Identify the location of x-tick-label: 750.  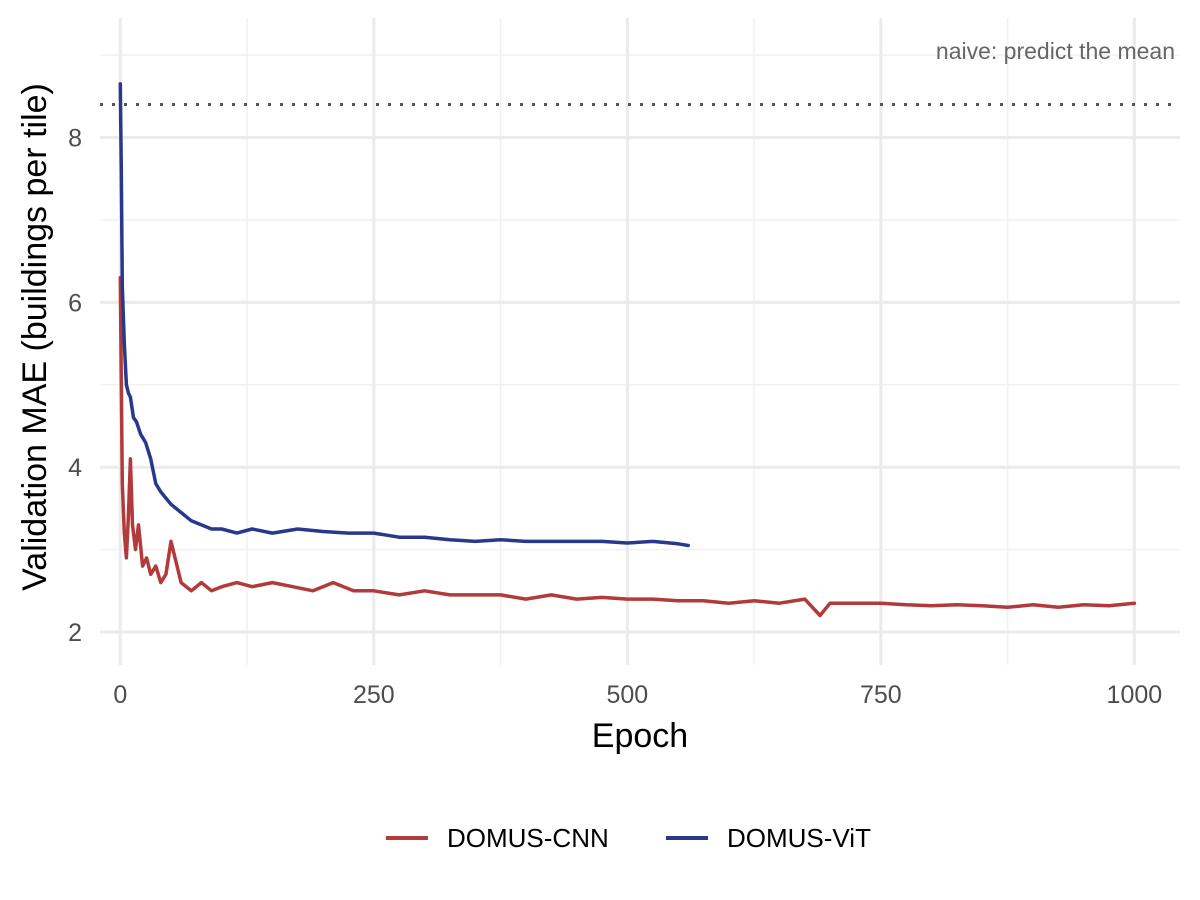
(881, 695).